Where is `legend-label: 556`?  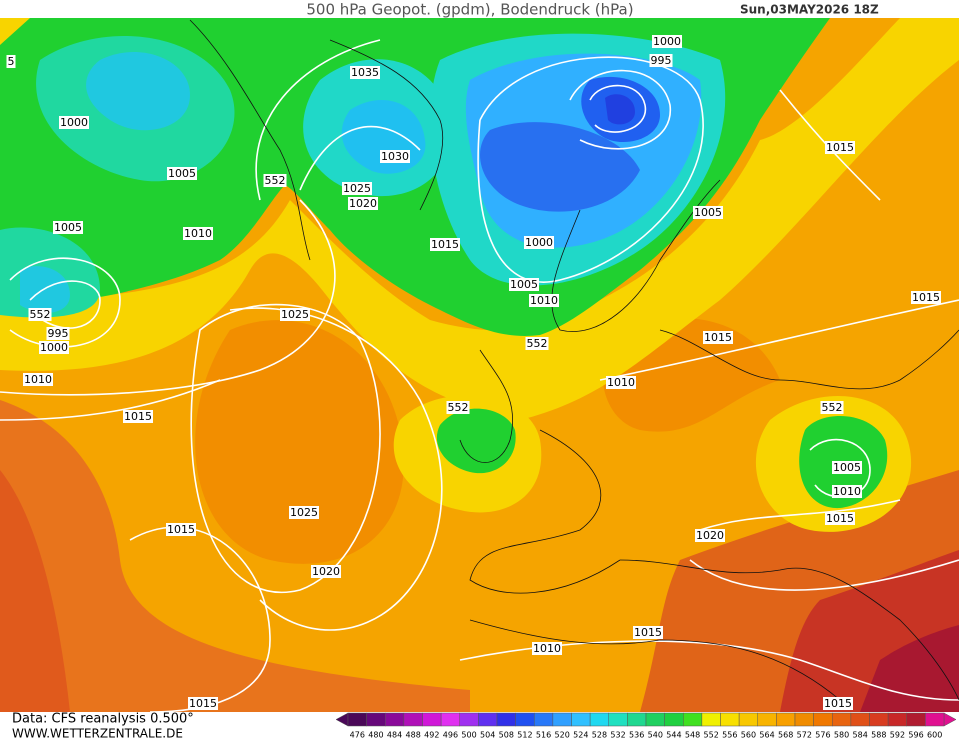 legend-label: 556 is located at coordinates (729, 735).